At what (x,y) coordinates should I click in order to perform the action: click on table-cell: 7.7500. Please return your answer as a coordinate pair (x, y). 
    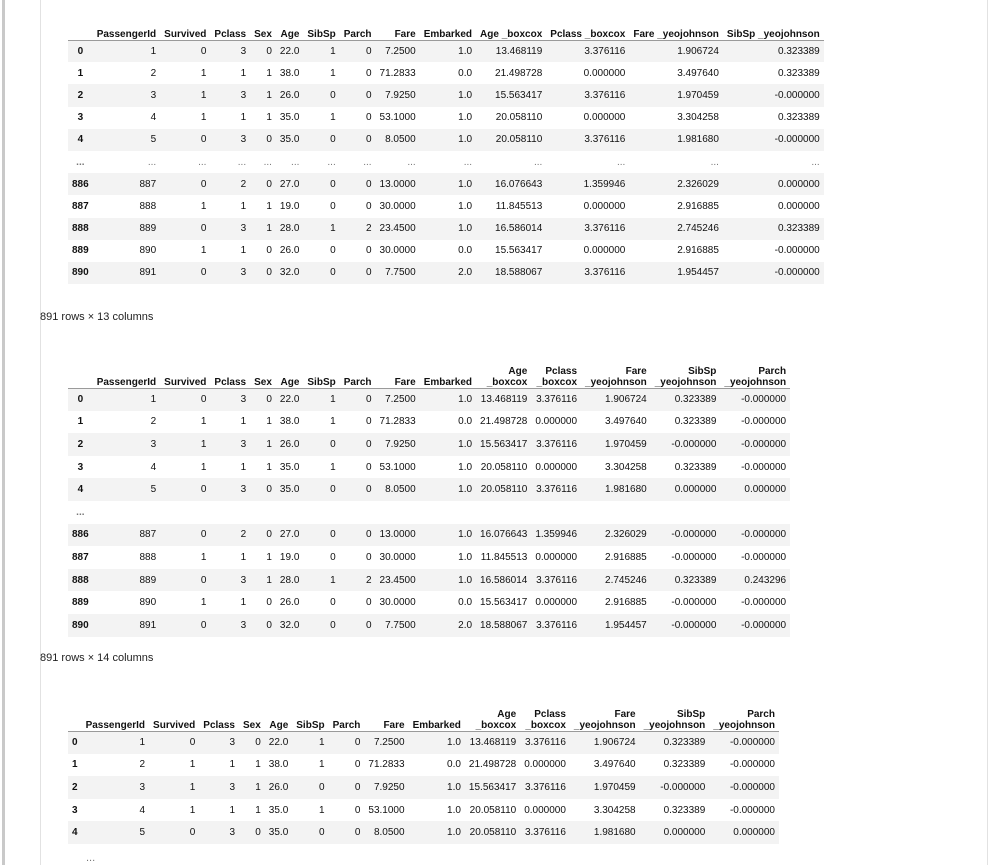
    Looking at the image, I should click on (400, 625).